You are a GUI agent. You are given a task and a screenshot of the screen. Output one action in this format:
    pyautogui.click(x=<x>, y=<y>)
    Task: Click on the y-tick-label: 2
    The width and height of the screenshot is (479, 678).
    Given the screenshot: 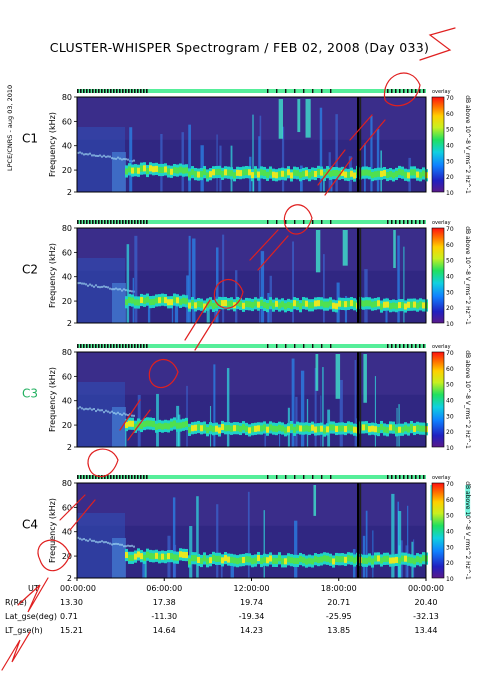 What is the action you would take?
    pyautogui.click(x=69, y=192)
    